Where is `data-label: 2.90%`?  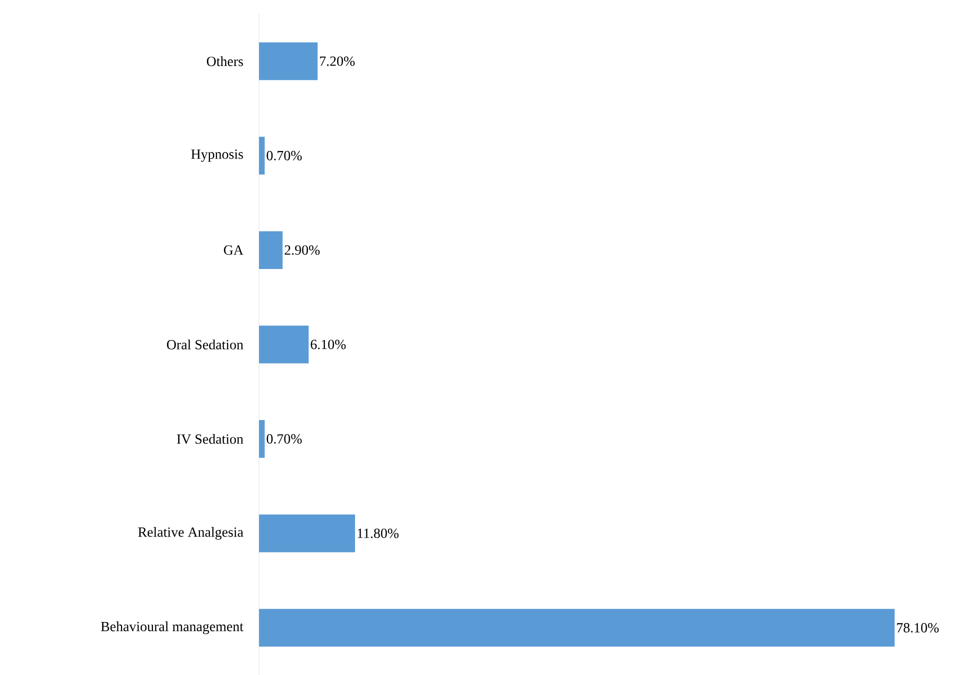 data-label: 2.90% is located at coordinates (302, 250).